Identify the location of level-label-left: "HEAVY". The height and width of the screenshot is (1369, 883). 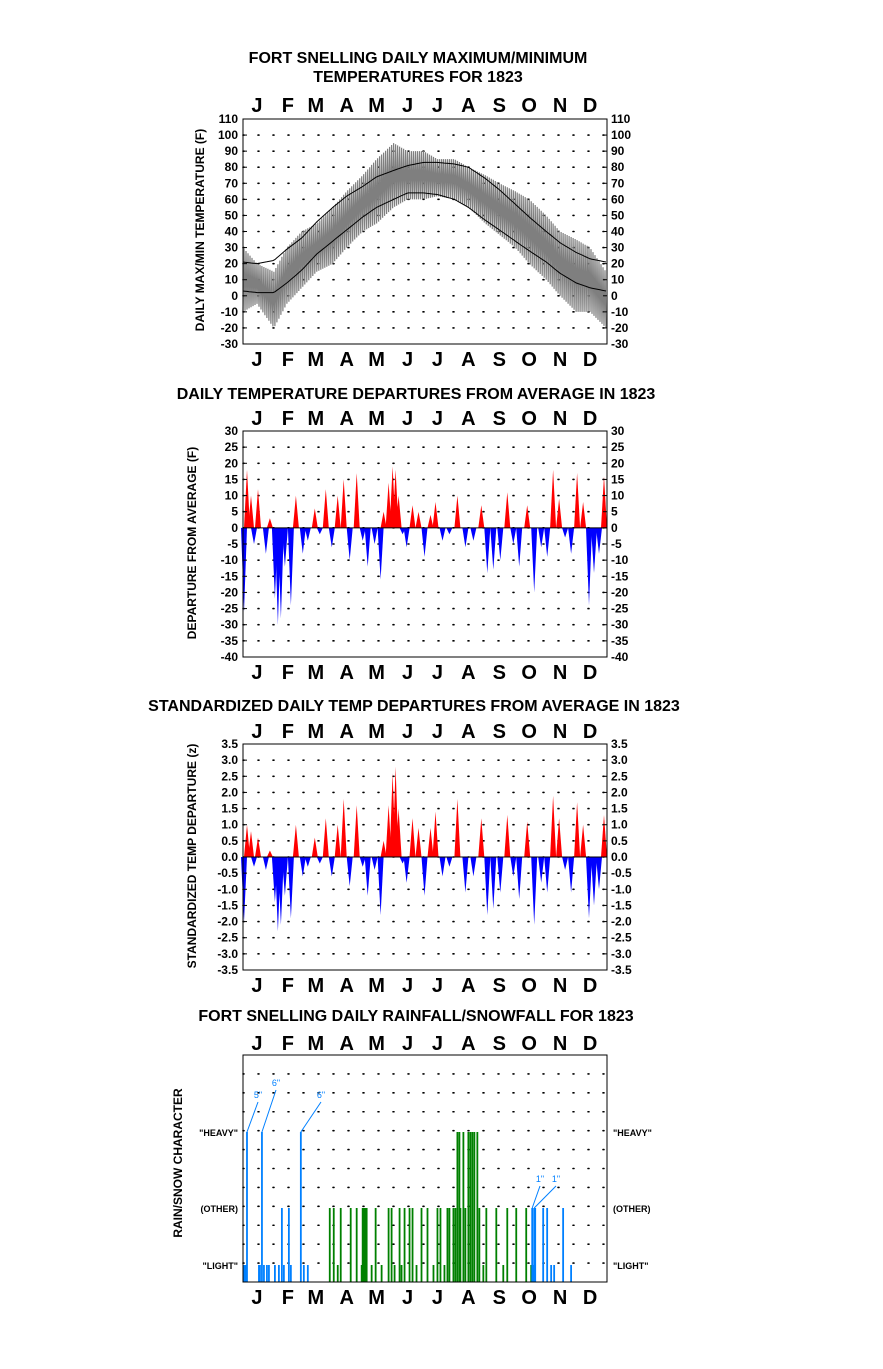
(218, 1133).